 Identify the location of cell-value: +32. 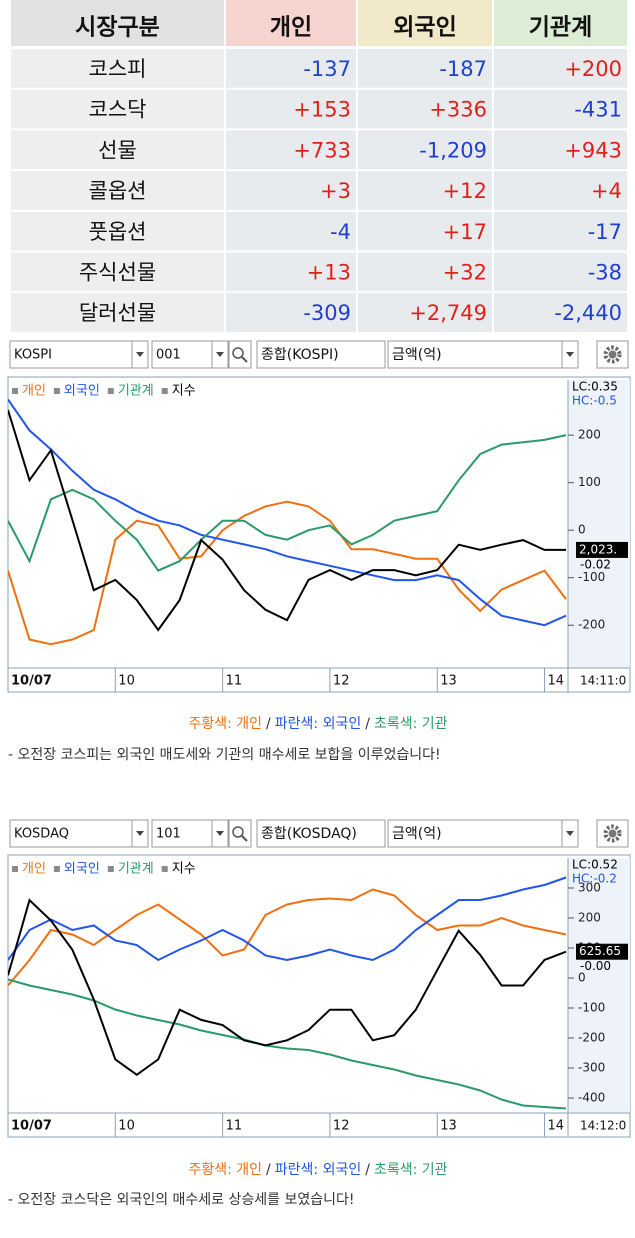
(465, 273).